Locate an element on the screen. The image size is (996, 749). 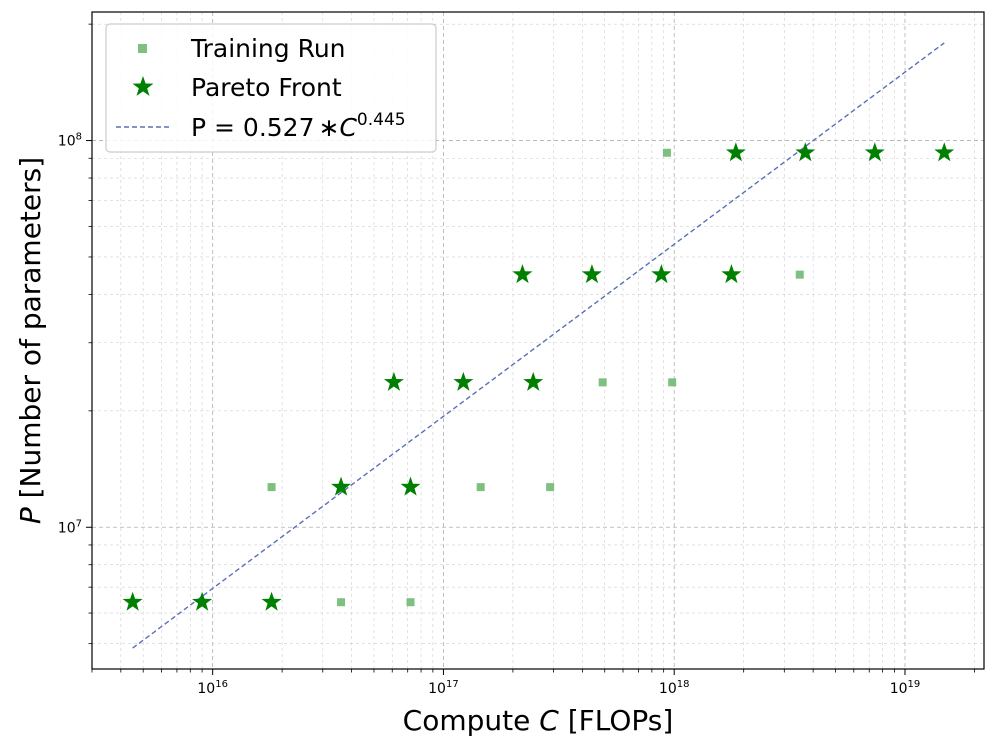
legend-box is located at coordinates (271, 88).